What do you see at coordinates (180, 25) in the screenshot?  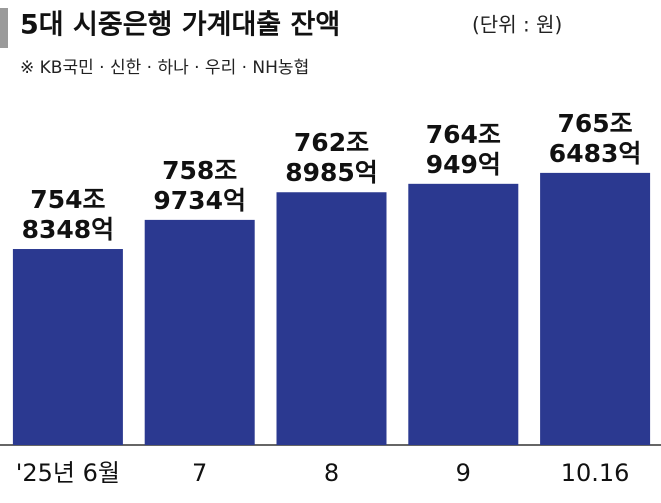 I see `chart-title: 5대 시중은행 가계대출 잔액` at bounding box center [180, 25].